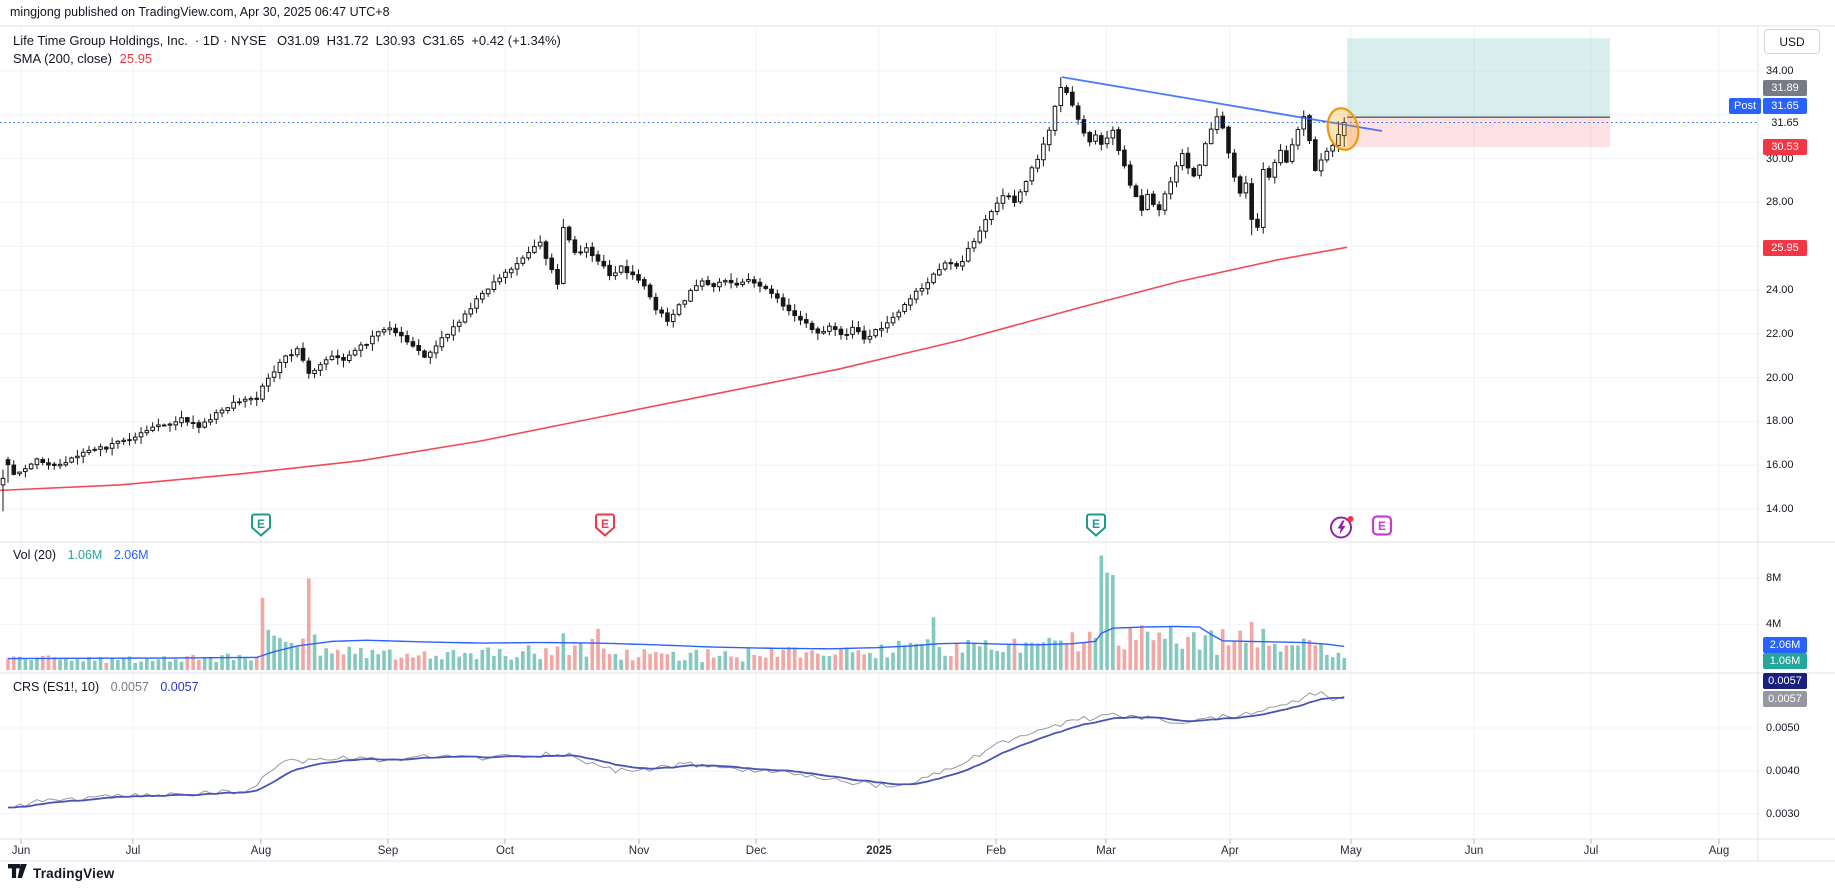 The image size is (1835, 889). What do you see at coordinates (395, 40) in the screenshot?
I see `ohlc-low: L30.93` at bounding box center [395, 40].